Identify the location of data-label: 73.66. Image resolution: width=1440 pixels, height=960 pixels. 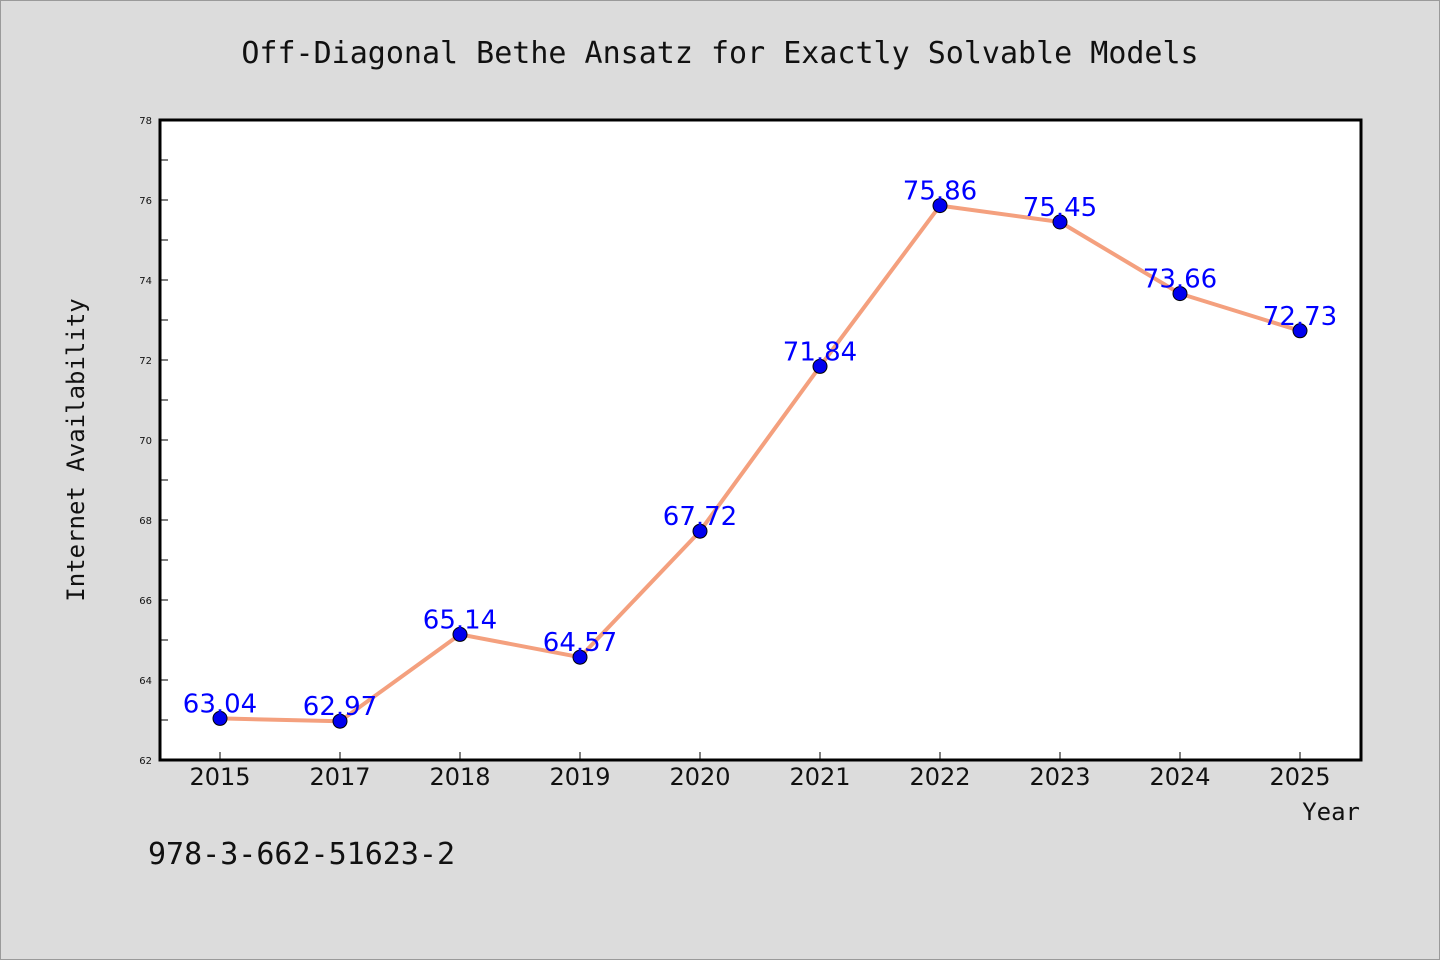
(1180, 280).